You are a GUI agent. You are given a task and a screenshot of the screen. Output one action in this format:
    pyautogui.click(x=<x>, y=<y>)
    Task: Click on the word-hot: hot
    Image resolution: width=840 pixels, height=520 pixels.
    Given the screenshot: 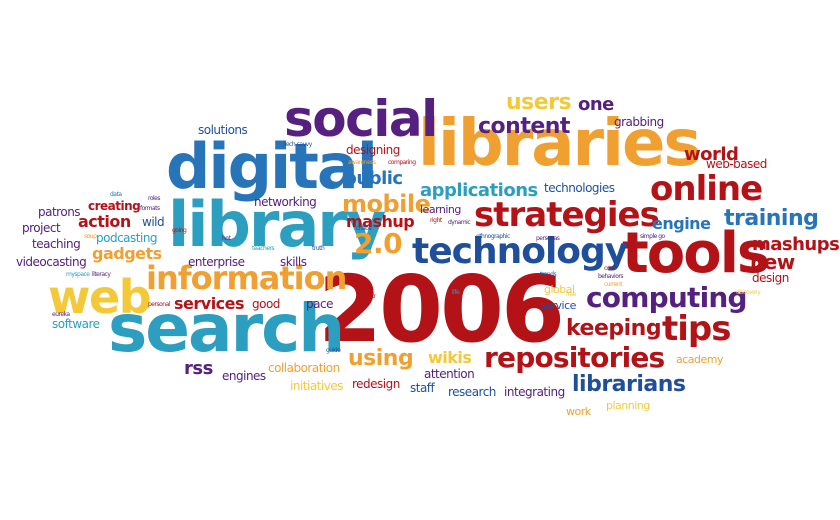 What is the action you would take?
    pyautogui.click(x=226, y=238)
    